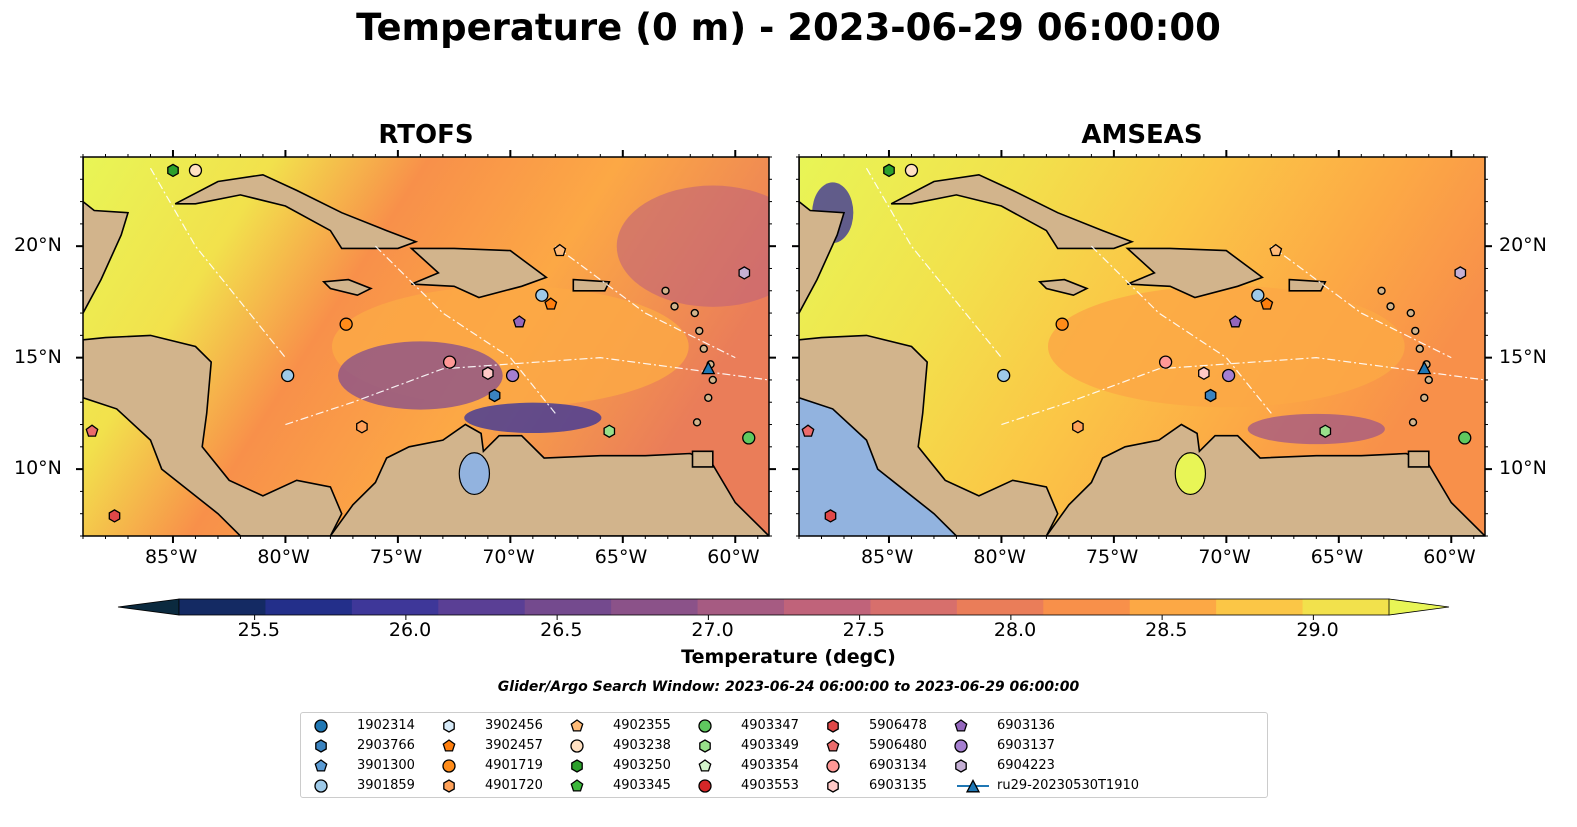 The height and width of the screenshot is (827, 1577). What do you see at coordinates (770, 785) in the screenshot?
I see `legend-label: 4903553` at bounding box center [770, 785].